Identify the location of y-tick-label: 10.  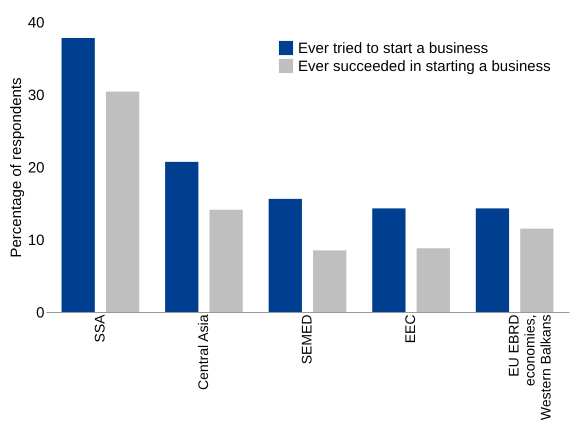
(36, 240).